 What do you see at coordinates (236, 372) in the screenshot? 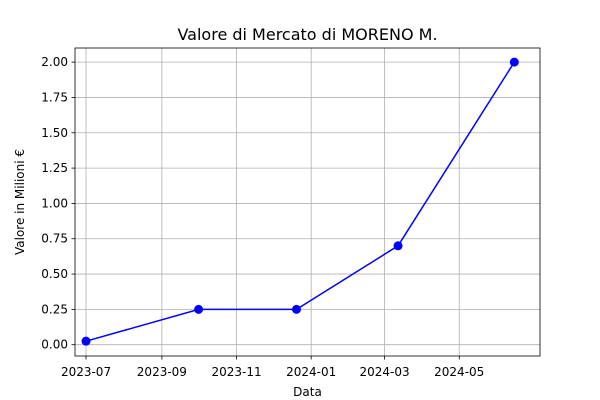
I see `x-tick-label: 2023-11` at bounding box center [236, 372].